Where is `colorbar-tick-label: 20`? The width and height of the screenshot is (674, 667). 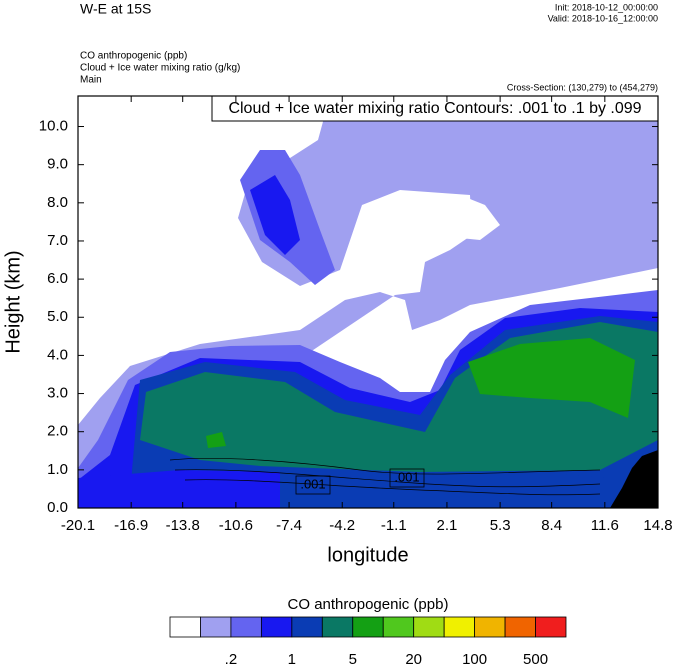 colorbar-tick-label: 20 is located at coordinates (413, 659).